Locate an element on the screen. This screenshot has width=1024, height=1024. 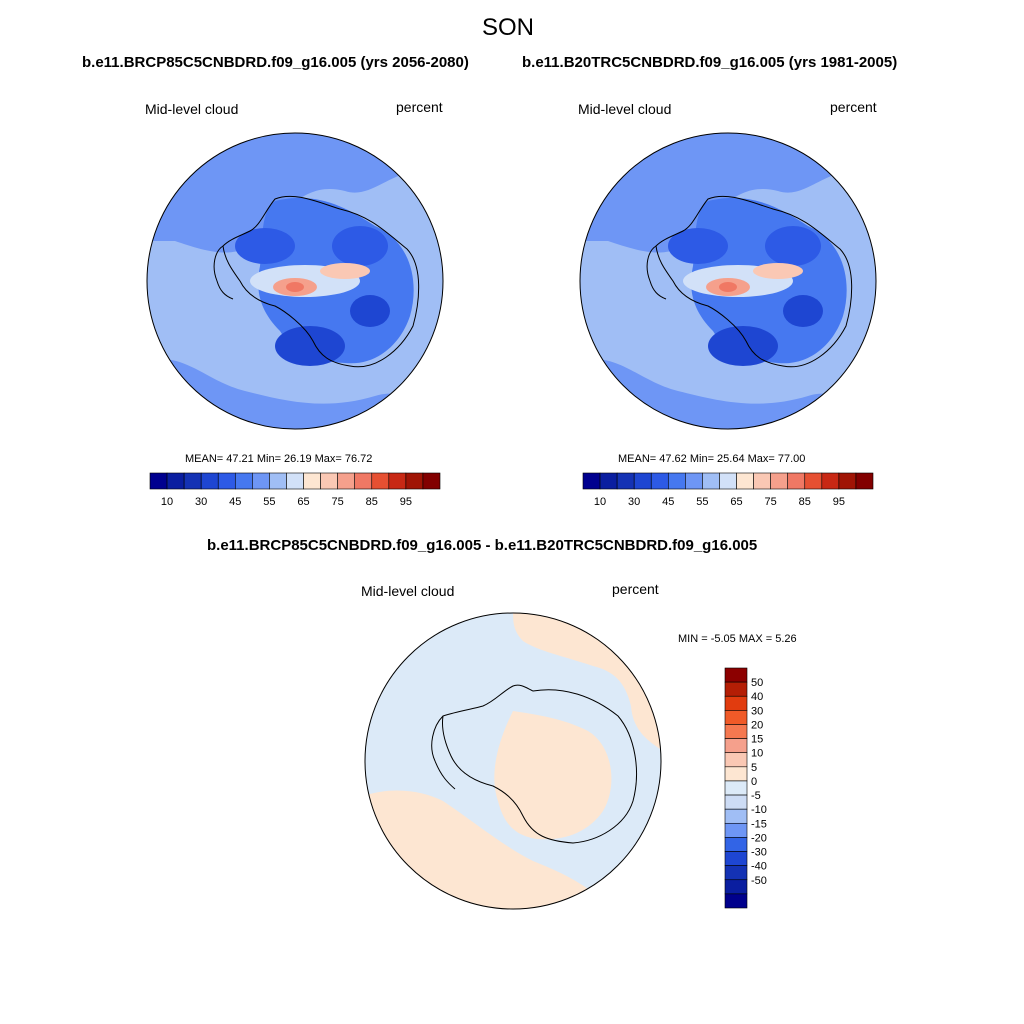
colorbar-tick-label: 40 is located at coordinates (757, 697).